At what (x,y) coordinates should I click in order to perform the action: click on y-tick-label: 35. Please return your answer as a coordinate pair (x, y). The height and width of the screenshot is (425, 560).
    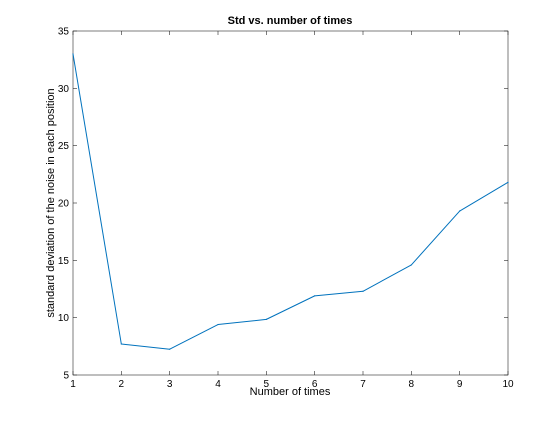
    Looking at the image, I should click on (64, 32).